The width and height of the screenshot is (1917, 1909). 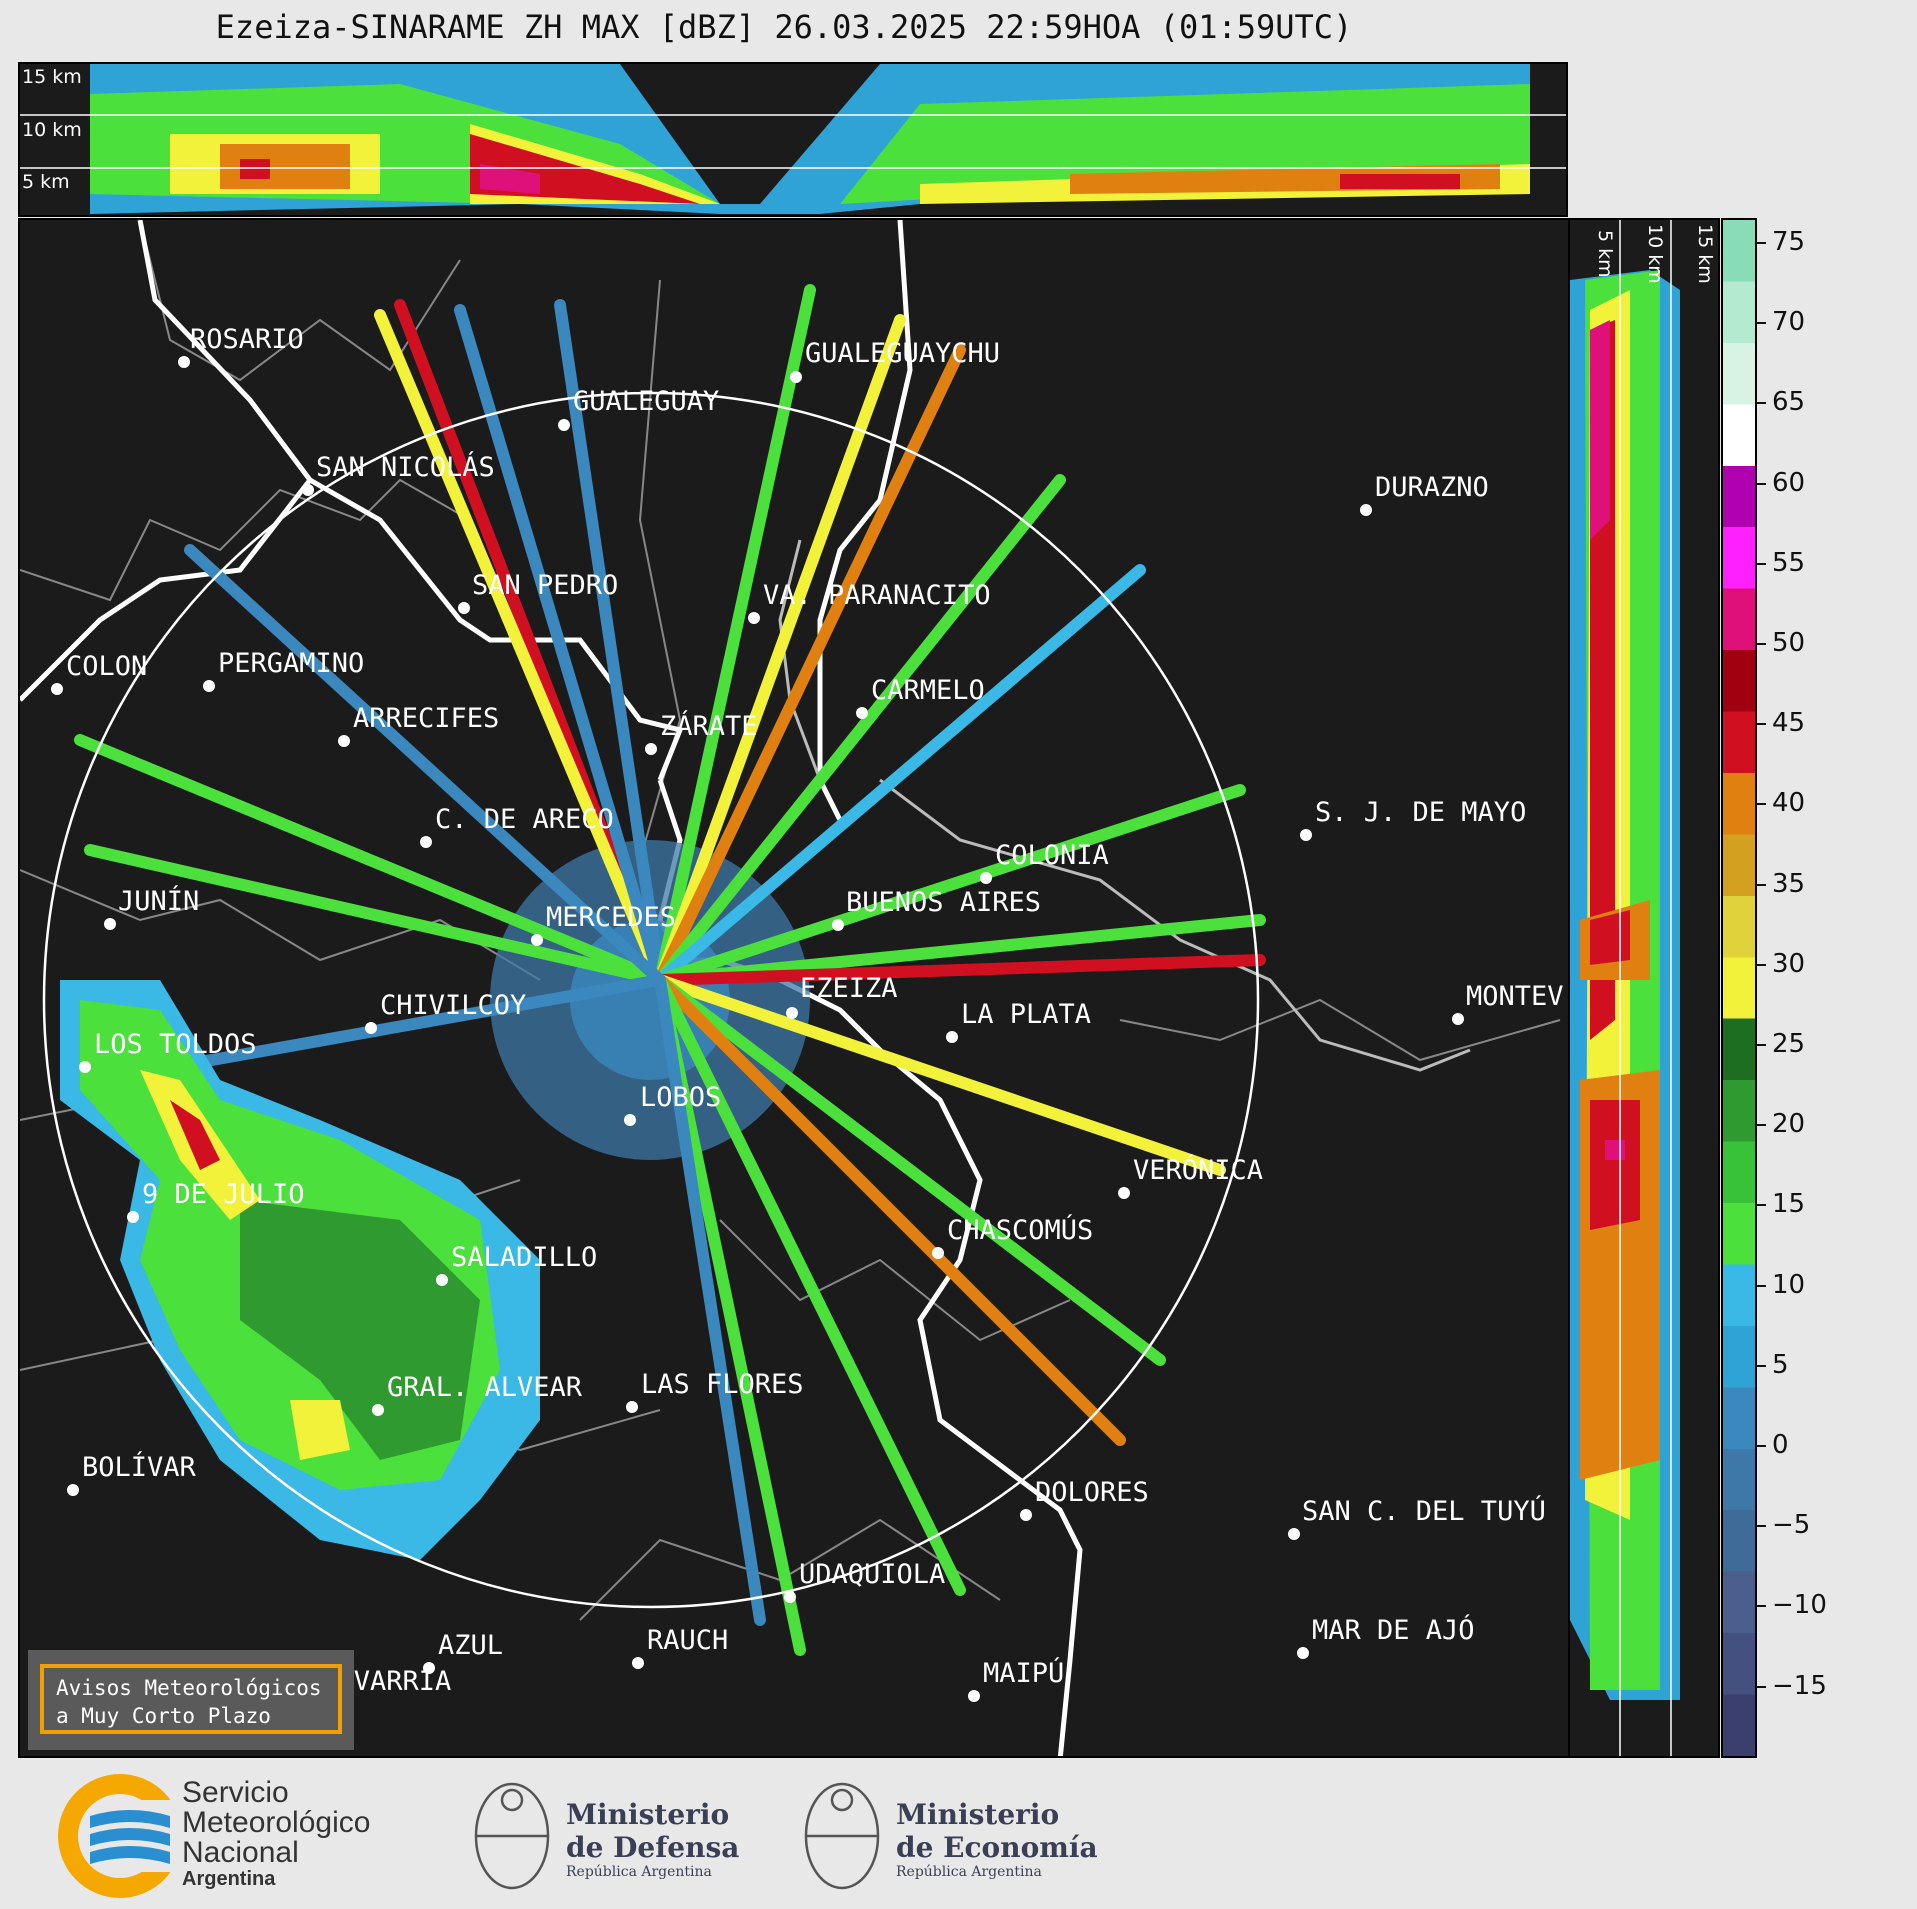 What do you see at coordinates (1515, 996) in the screenshot?
I see `city-label-montev: MONTEV` at bounding box center [1515, 996].